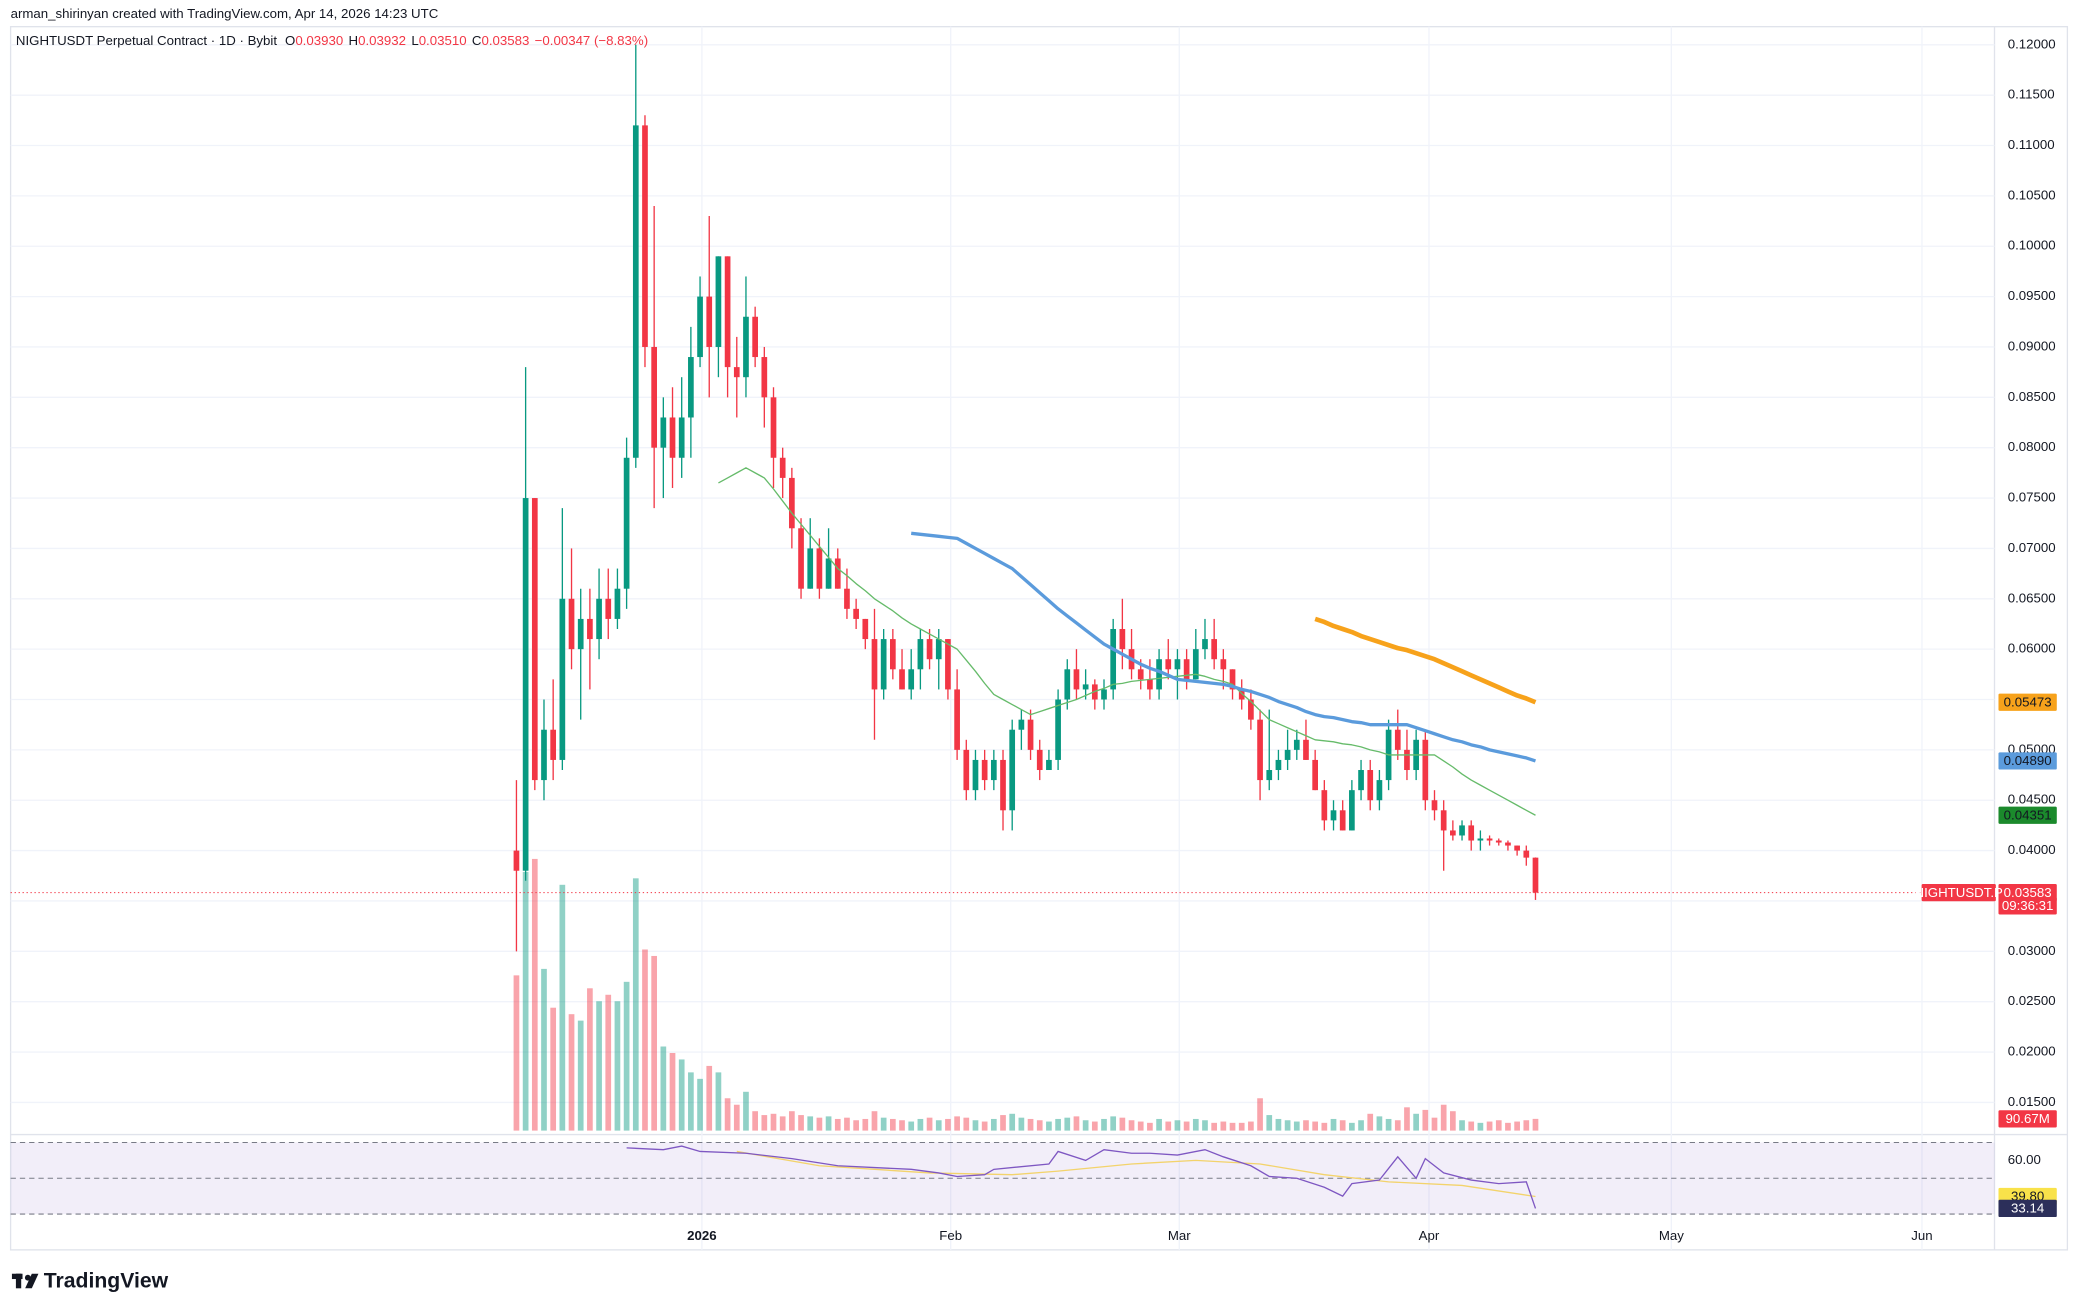 The image size is (2078, 1311). I want to click on ohlc-value: 0.03510, so click(443, 40).